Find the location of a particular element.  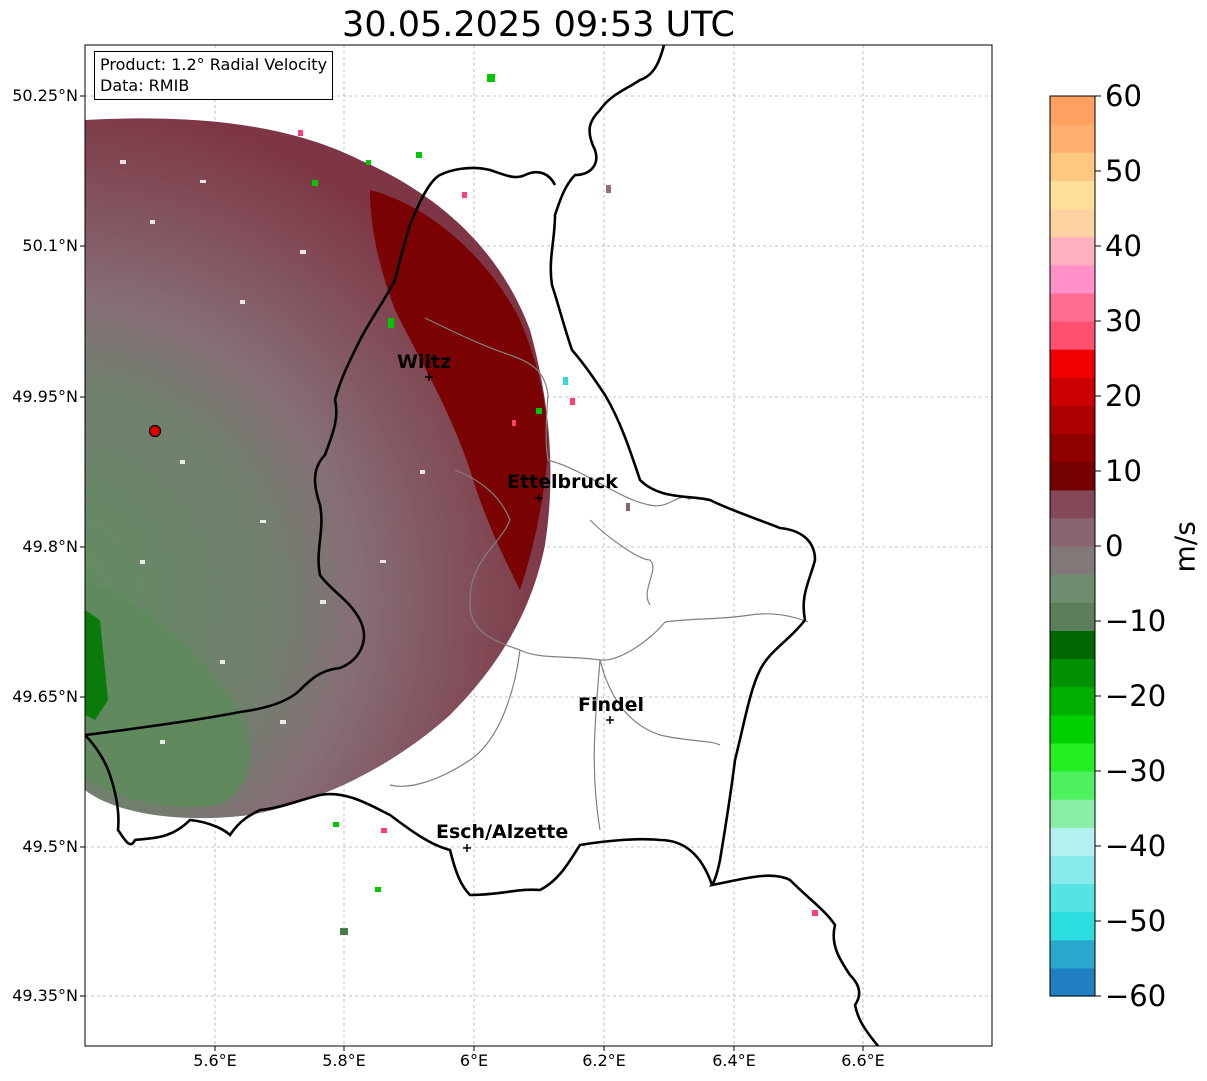

map-title: 30.05.2025 09:53 UTC is located at coordinates (538, 25).